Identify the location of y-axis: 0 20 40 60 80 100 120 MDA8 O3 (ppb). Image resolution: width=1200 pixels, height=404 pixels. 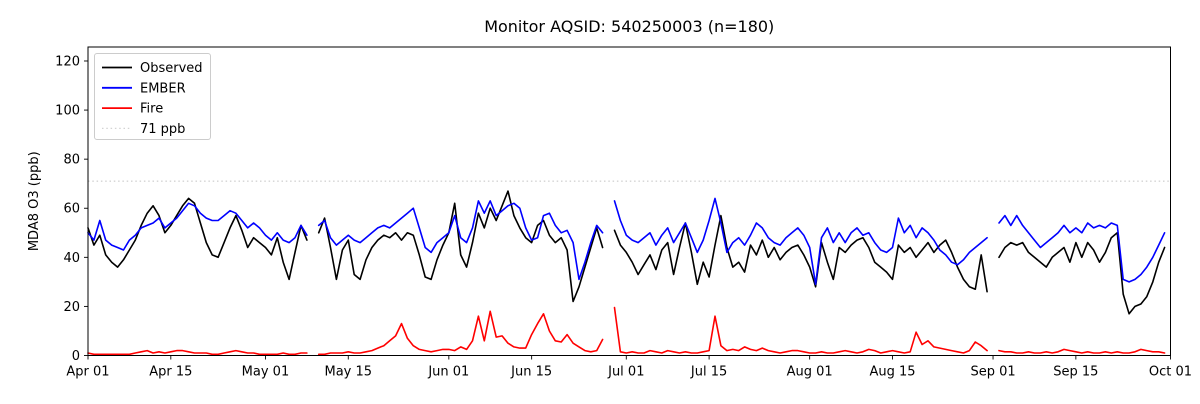
(57, 209).